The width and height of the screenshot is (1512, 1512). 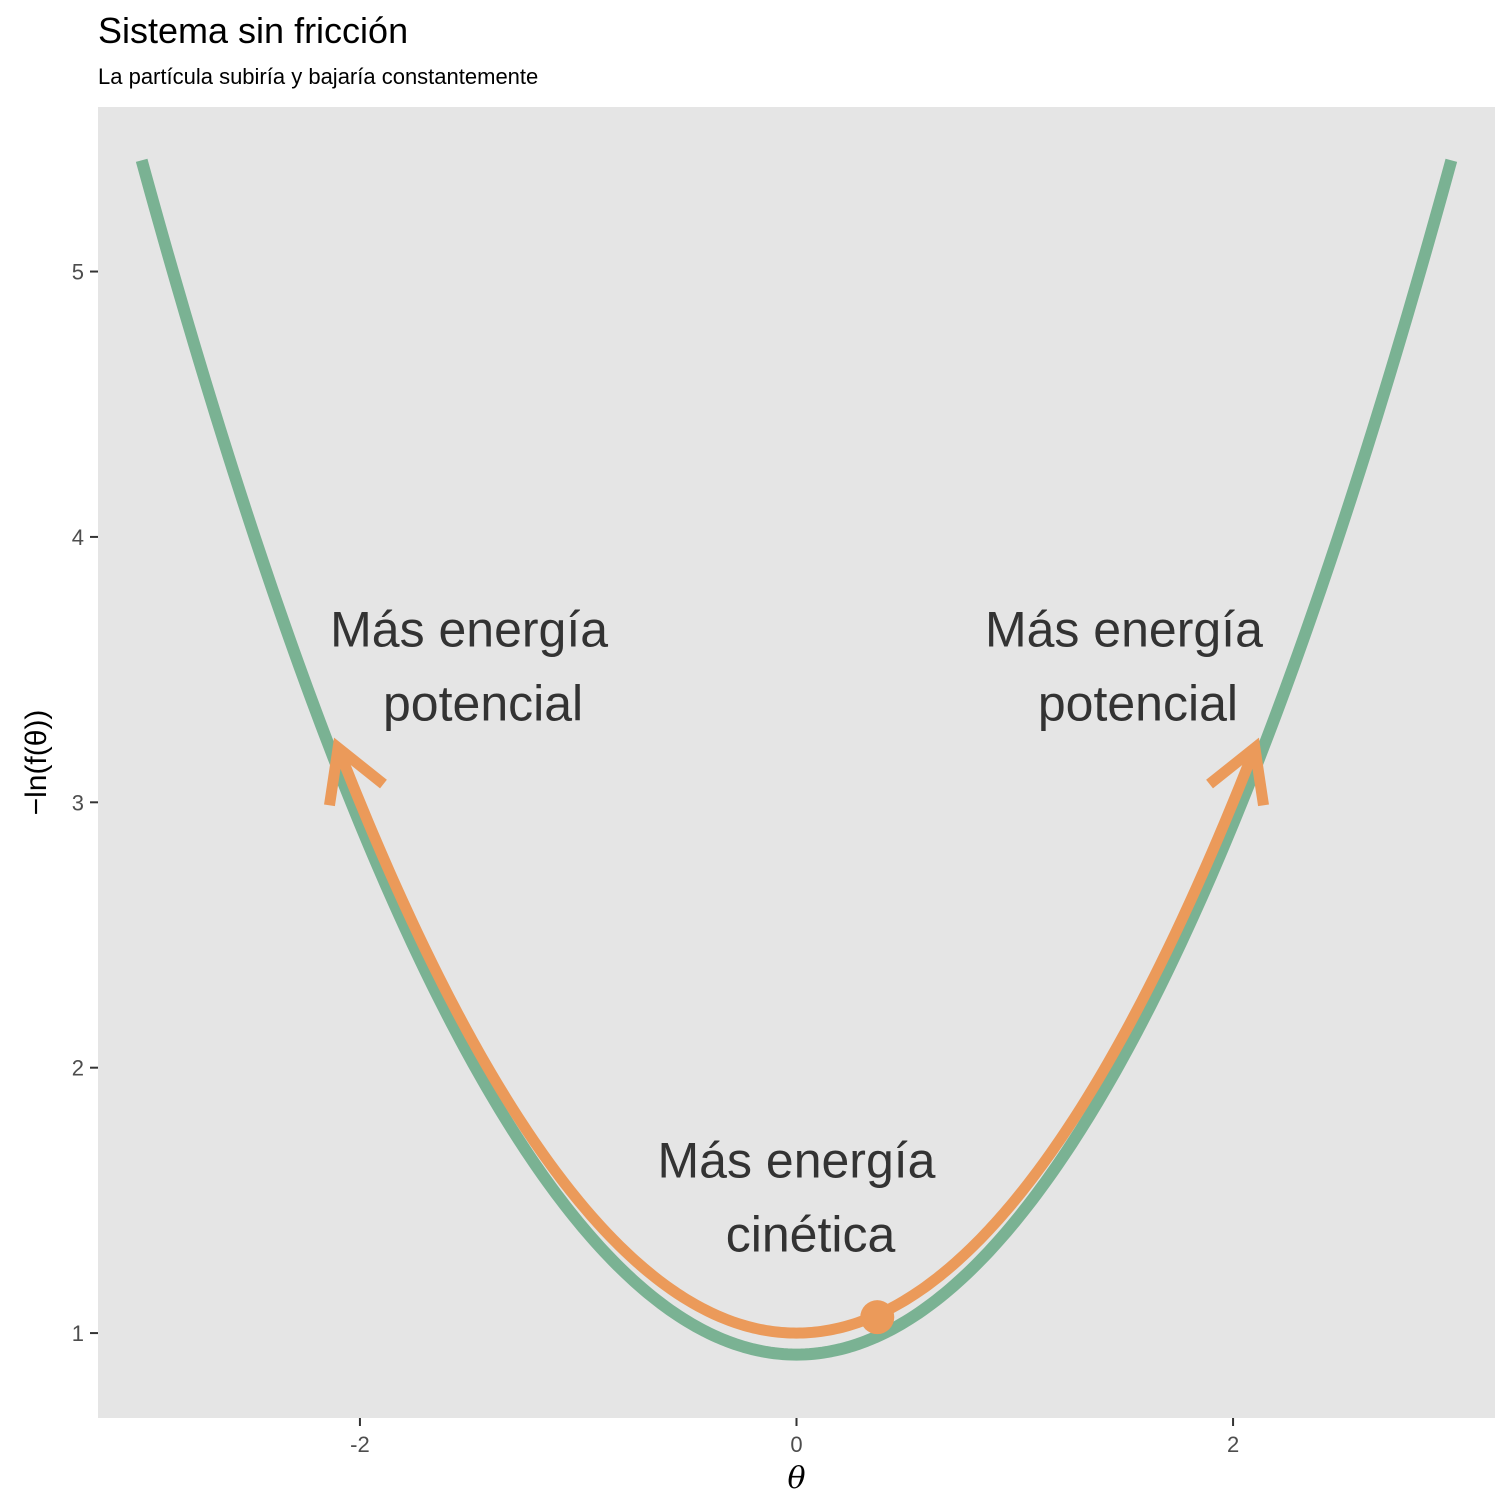 What do you see at coordinates (78, 1333) in the screenshot?
I see `y-tick-label: 1` at bounding box center [78, 1333].